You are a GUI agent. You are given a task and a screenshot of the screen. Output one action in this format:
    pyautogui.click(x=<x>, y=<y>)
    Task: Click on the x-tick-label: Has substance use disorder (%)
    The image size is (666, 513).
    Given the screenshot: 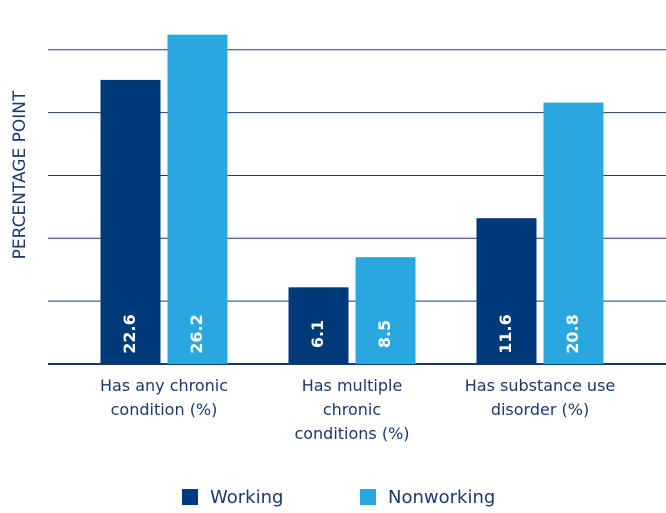 What is the action you would take?
    pyautogui.click(x=540, y=397)
    